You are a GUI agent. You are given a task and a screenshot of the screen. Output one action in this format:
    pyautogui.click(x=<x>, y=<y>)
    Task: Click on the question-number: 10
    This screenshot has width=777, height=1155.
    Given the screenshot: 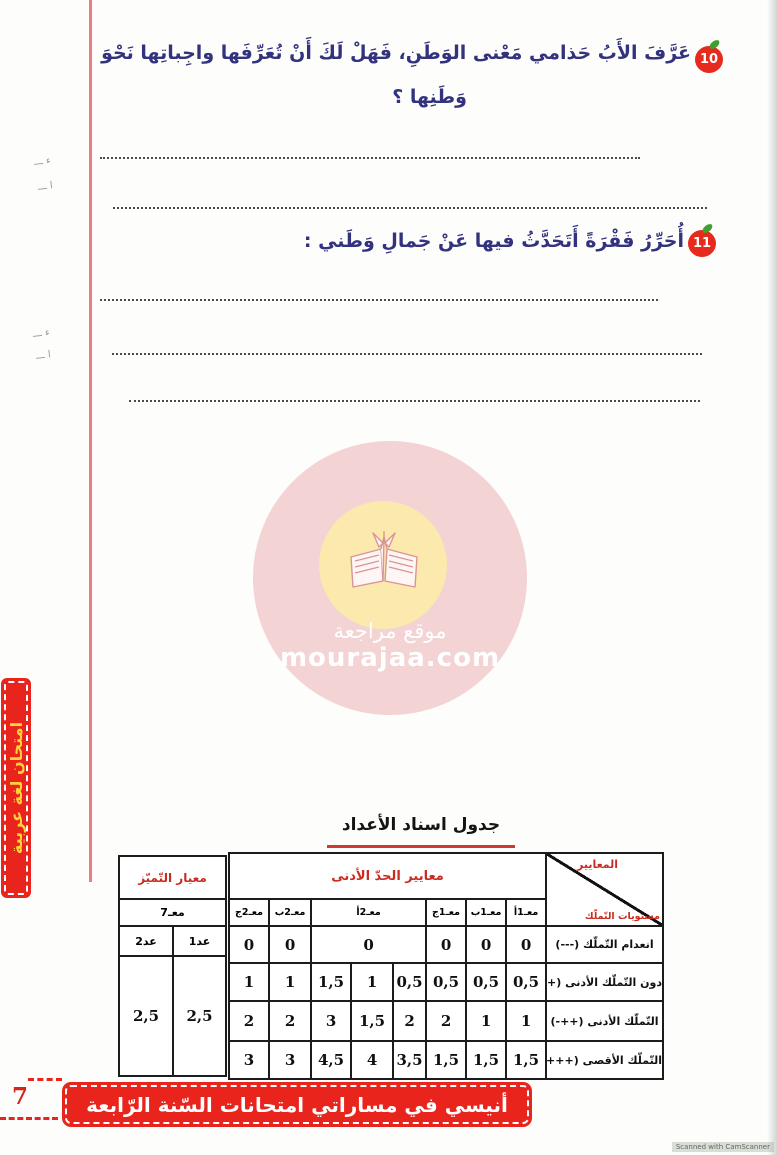 What is the action you would take?
    pyautogui.click(x=709, y=59)
    